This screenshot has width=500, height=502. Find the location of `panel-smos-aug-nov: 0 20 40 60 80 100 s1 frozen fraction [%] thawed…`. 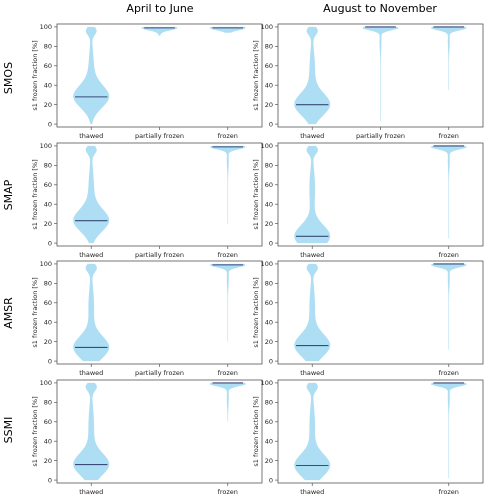

panel-smos-aug-nov: 0 20 40 60 80 100 s1 frozen fraction [%] thawed… is located at coordinates (368, 81).